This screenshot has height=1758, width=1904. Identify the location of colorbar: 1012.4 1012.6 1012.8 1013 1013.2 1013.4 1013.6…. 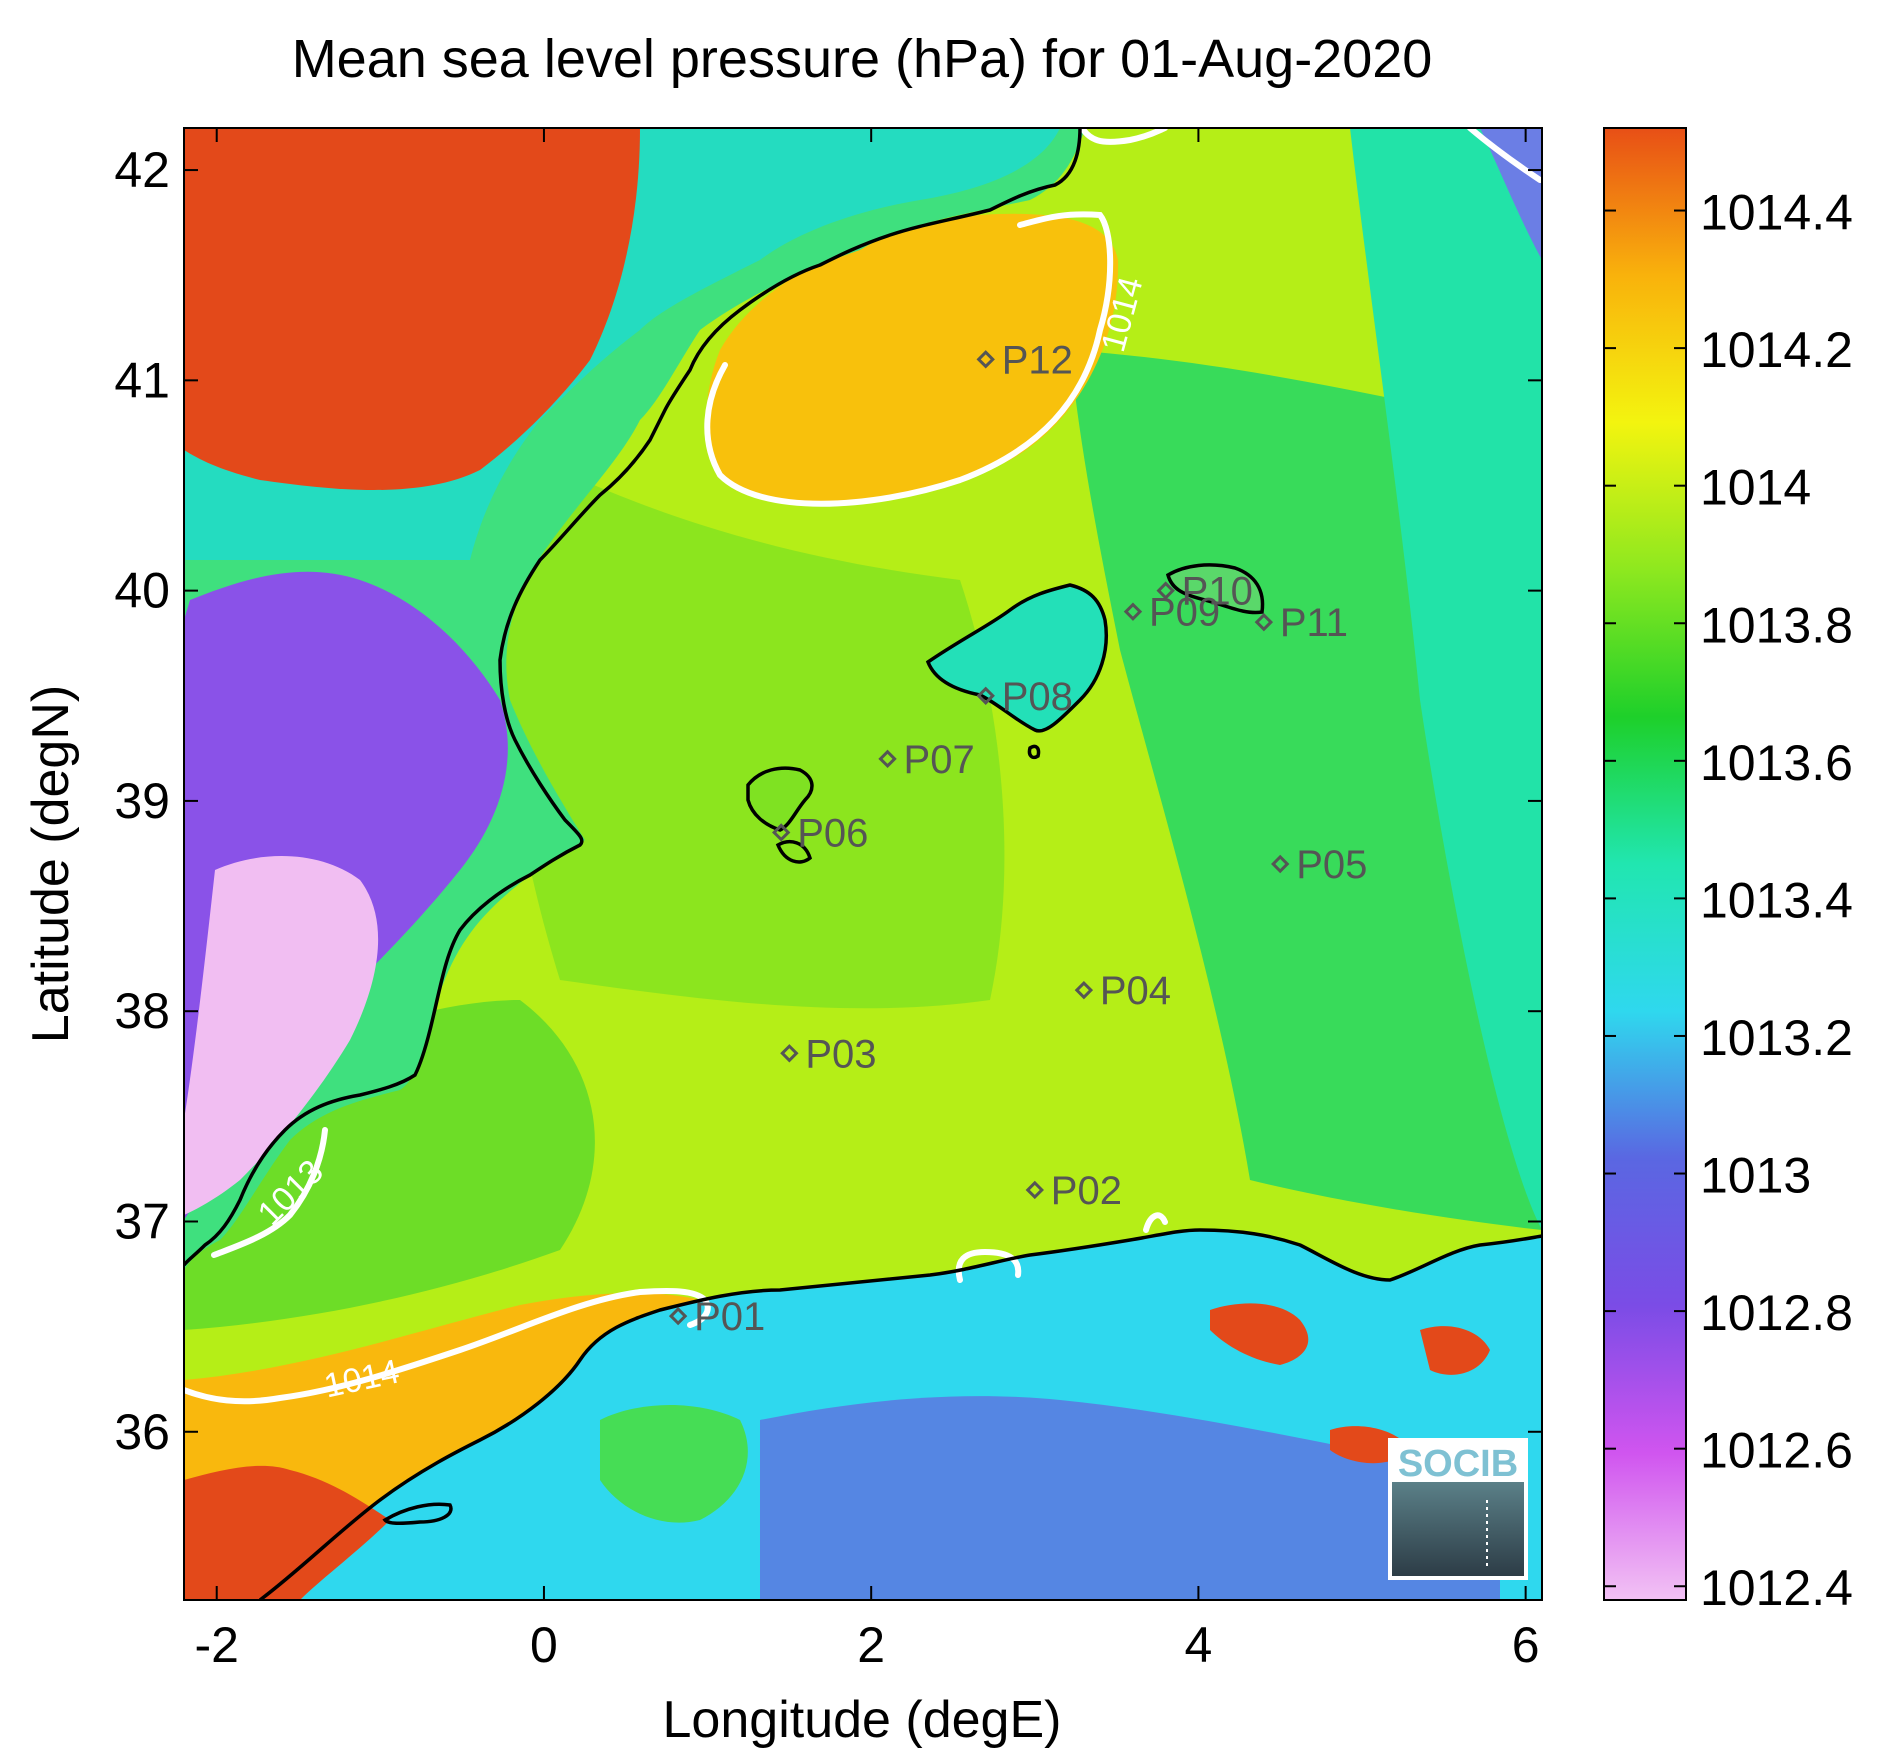
(1728, 871).